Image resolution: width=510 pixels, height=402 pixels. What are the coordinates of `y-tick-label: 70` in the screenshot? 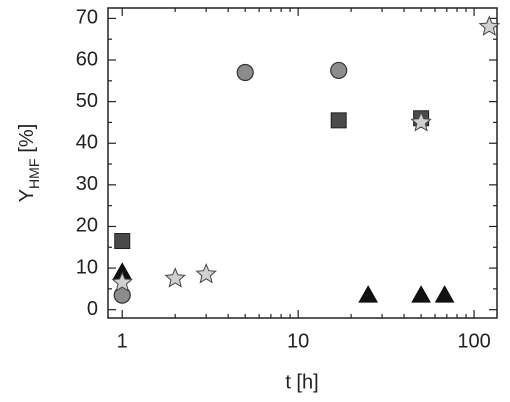 It's located at (87, 18).